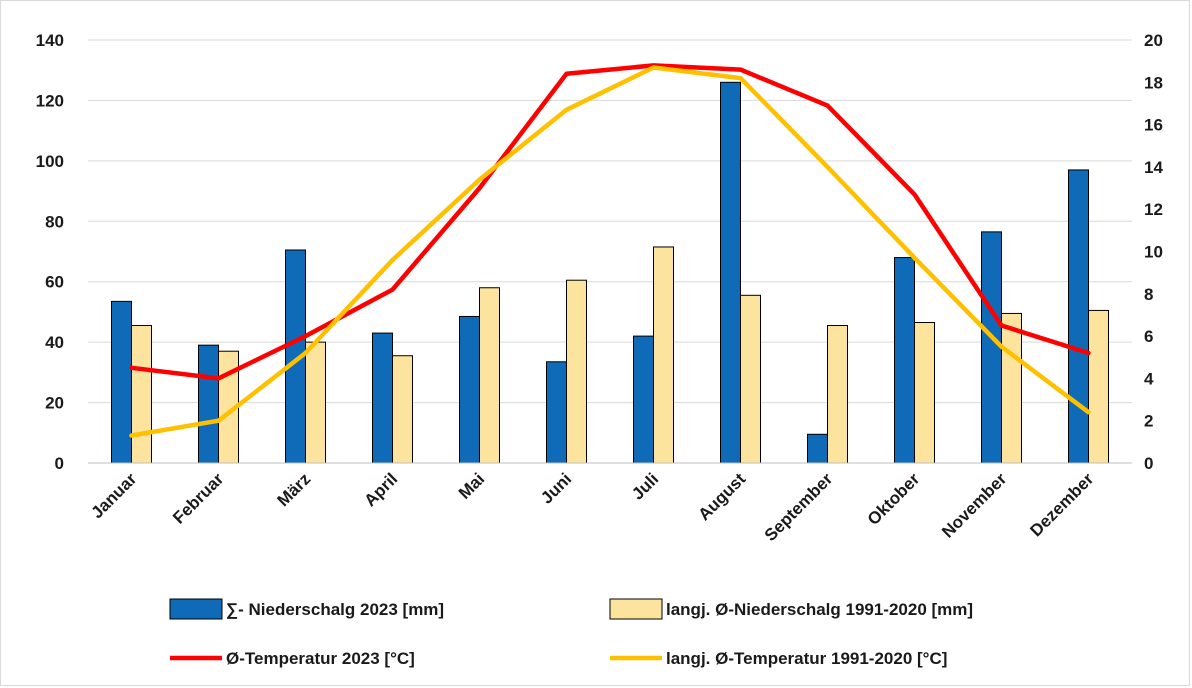 Image resolution: width=1192 pixels, height=688 pixels. What do you see at coordinates (198, 498) in the screenshot?
I see `x-category-label: Februar` at bounding box center [198, 498].